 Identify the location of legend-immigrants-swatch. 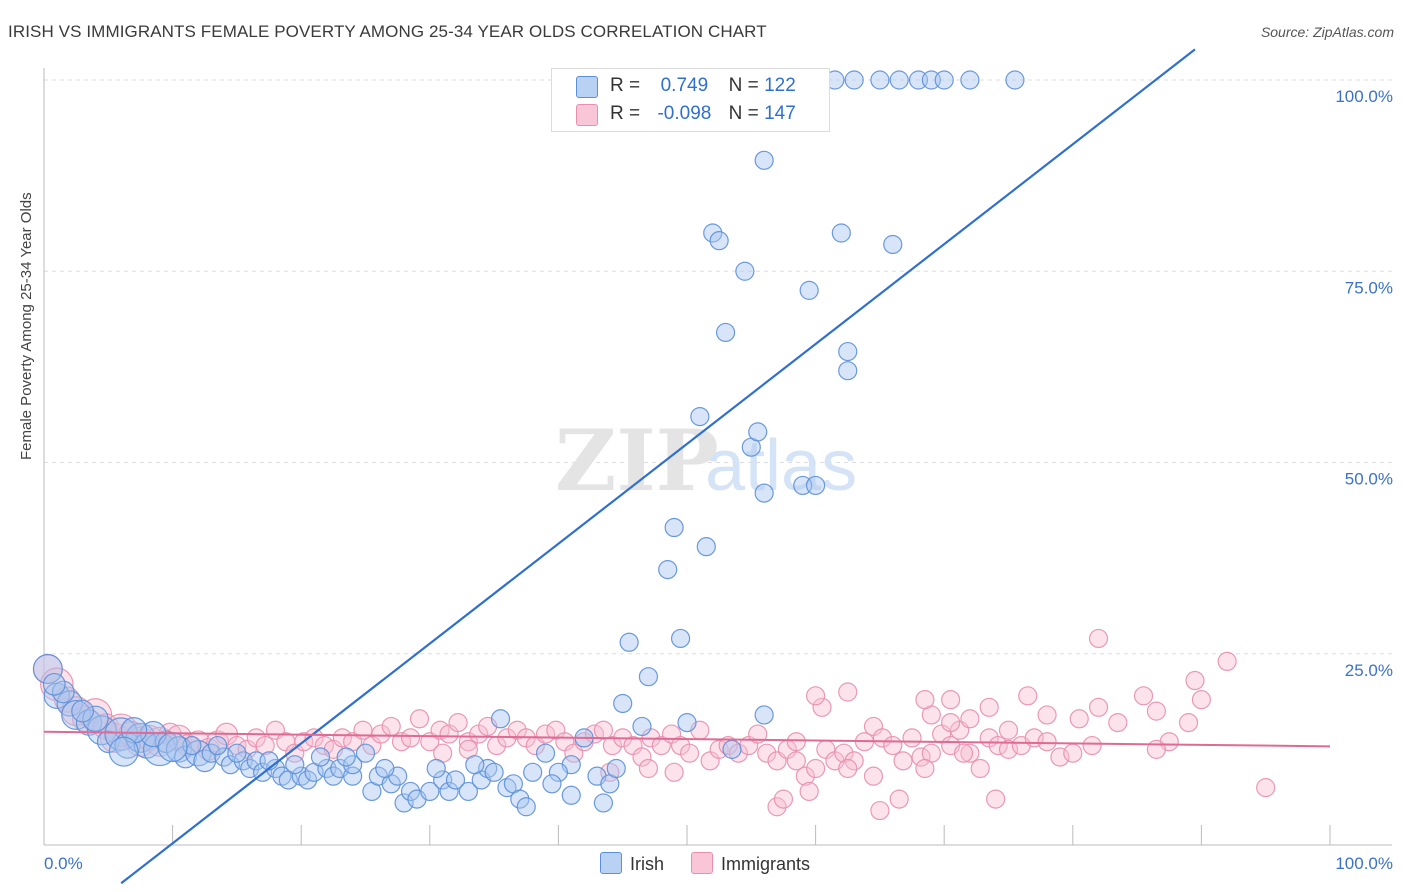
(702, 863).